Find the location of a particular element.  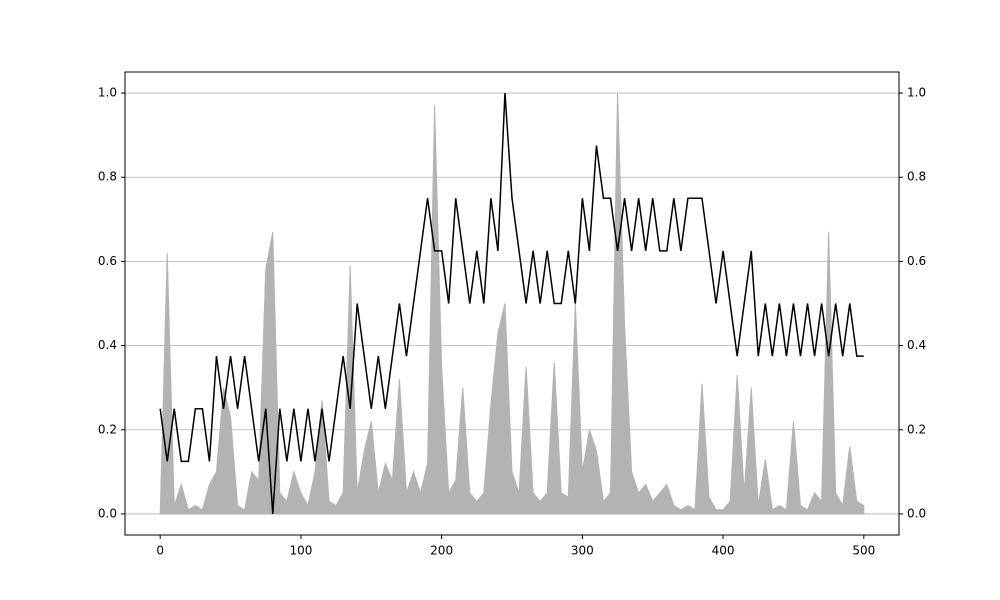

y-tick-label: 0.8 is located at coordinates (107, 177).